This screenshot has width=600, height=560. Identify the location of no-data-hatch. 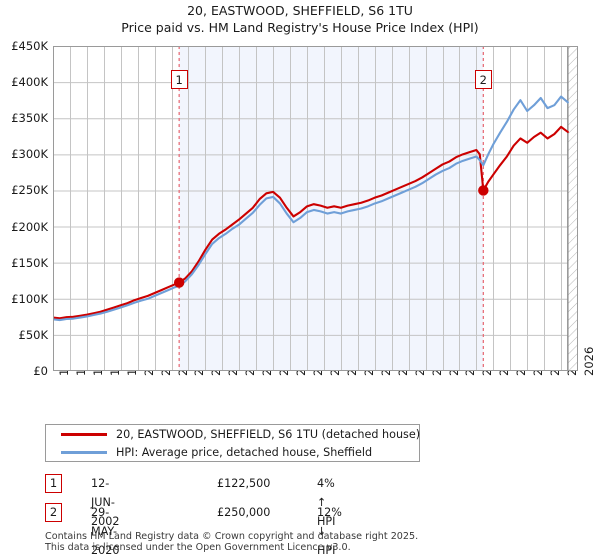
(572, 208).